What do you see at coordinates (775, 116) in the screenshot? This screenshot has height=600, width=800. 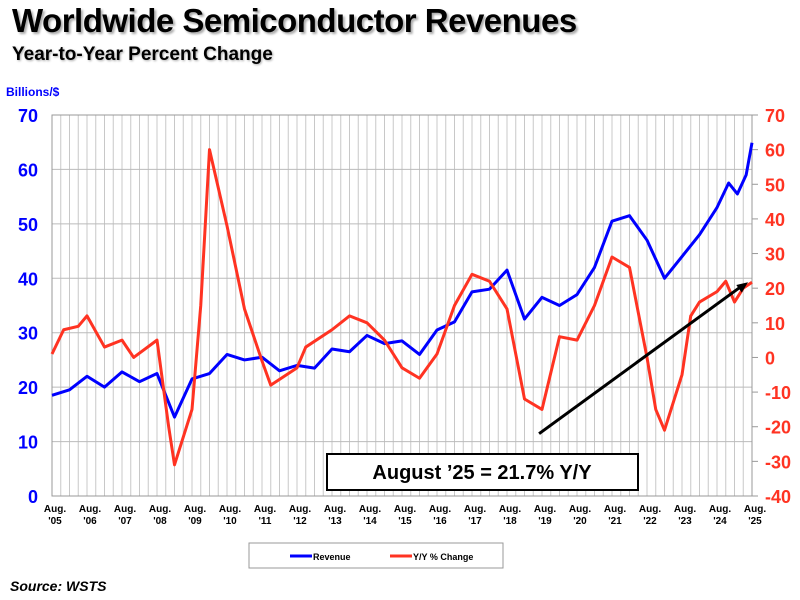 I see `y-right-tick-label: 70` at bounding box center [775, 116].